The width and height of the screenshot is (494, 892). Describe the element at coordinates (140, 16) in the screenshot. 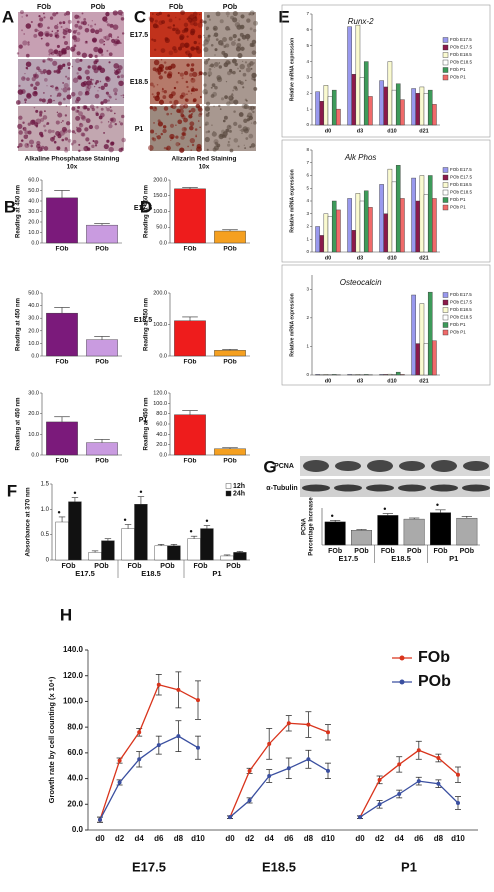

I see `panel-letter: C` at that location.